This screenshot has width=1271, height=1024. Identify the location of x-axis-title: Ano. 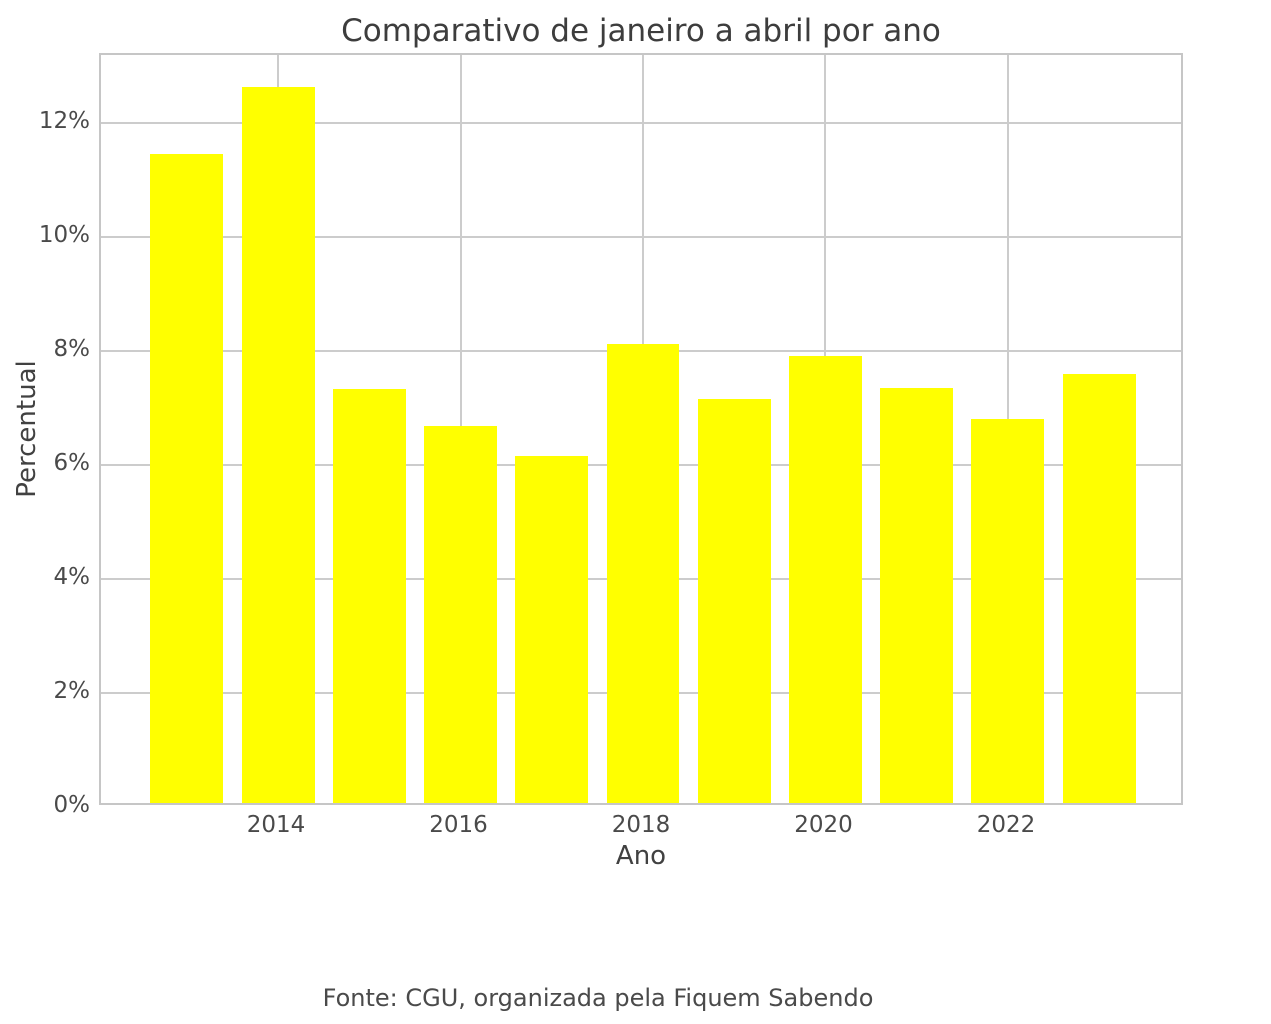
(641, 856).